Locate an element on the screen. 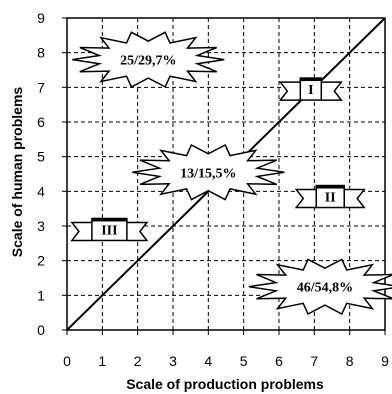 This screenshot has width=392, height=394. zone-label: I is located at coordinates (310, 90).